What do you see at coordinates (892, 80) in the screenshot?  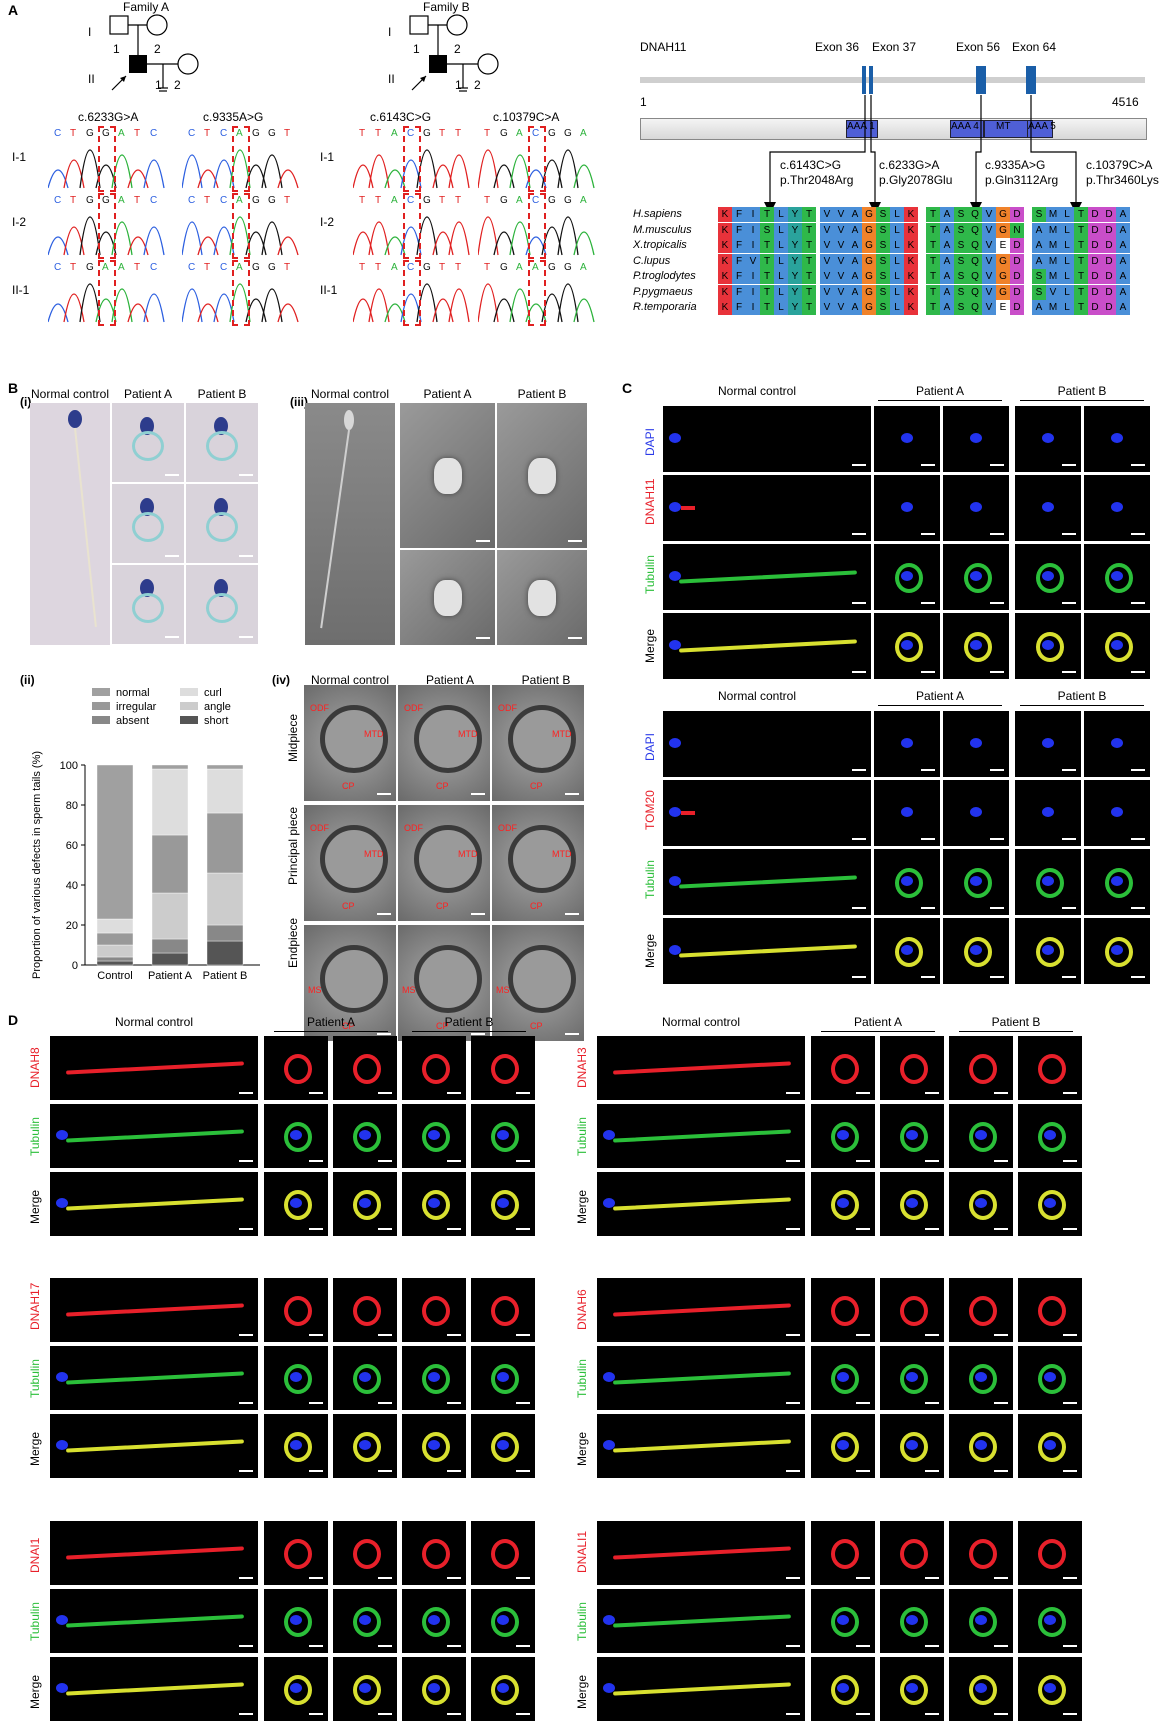 I see `gene-line` at bounding box center [892, 80].